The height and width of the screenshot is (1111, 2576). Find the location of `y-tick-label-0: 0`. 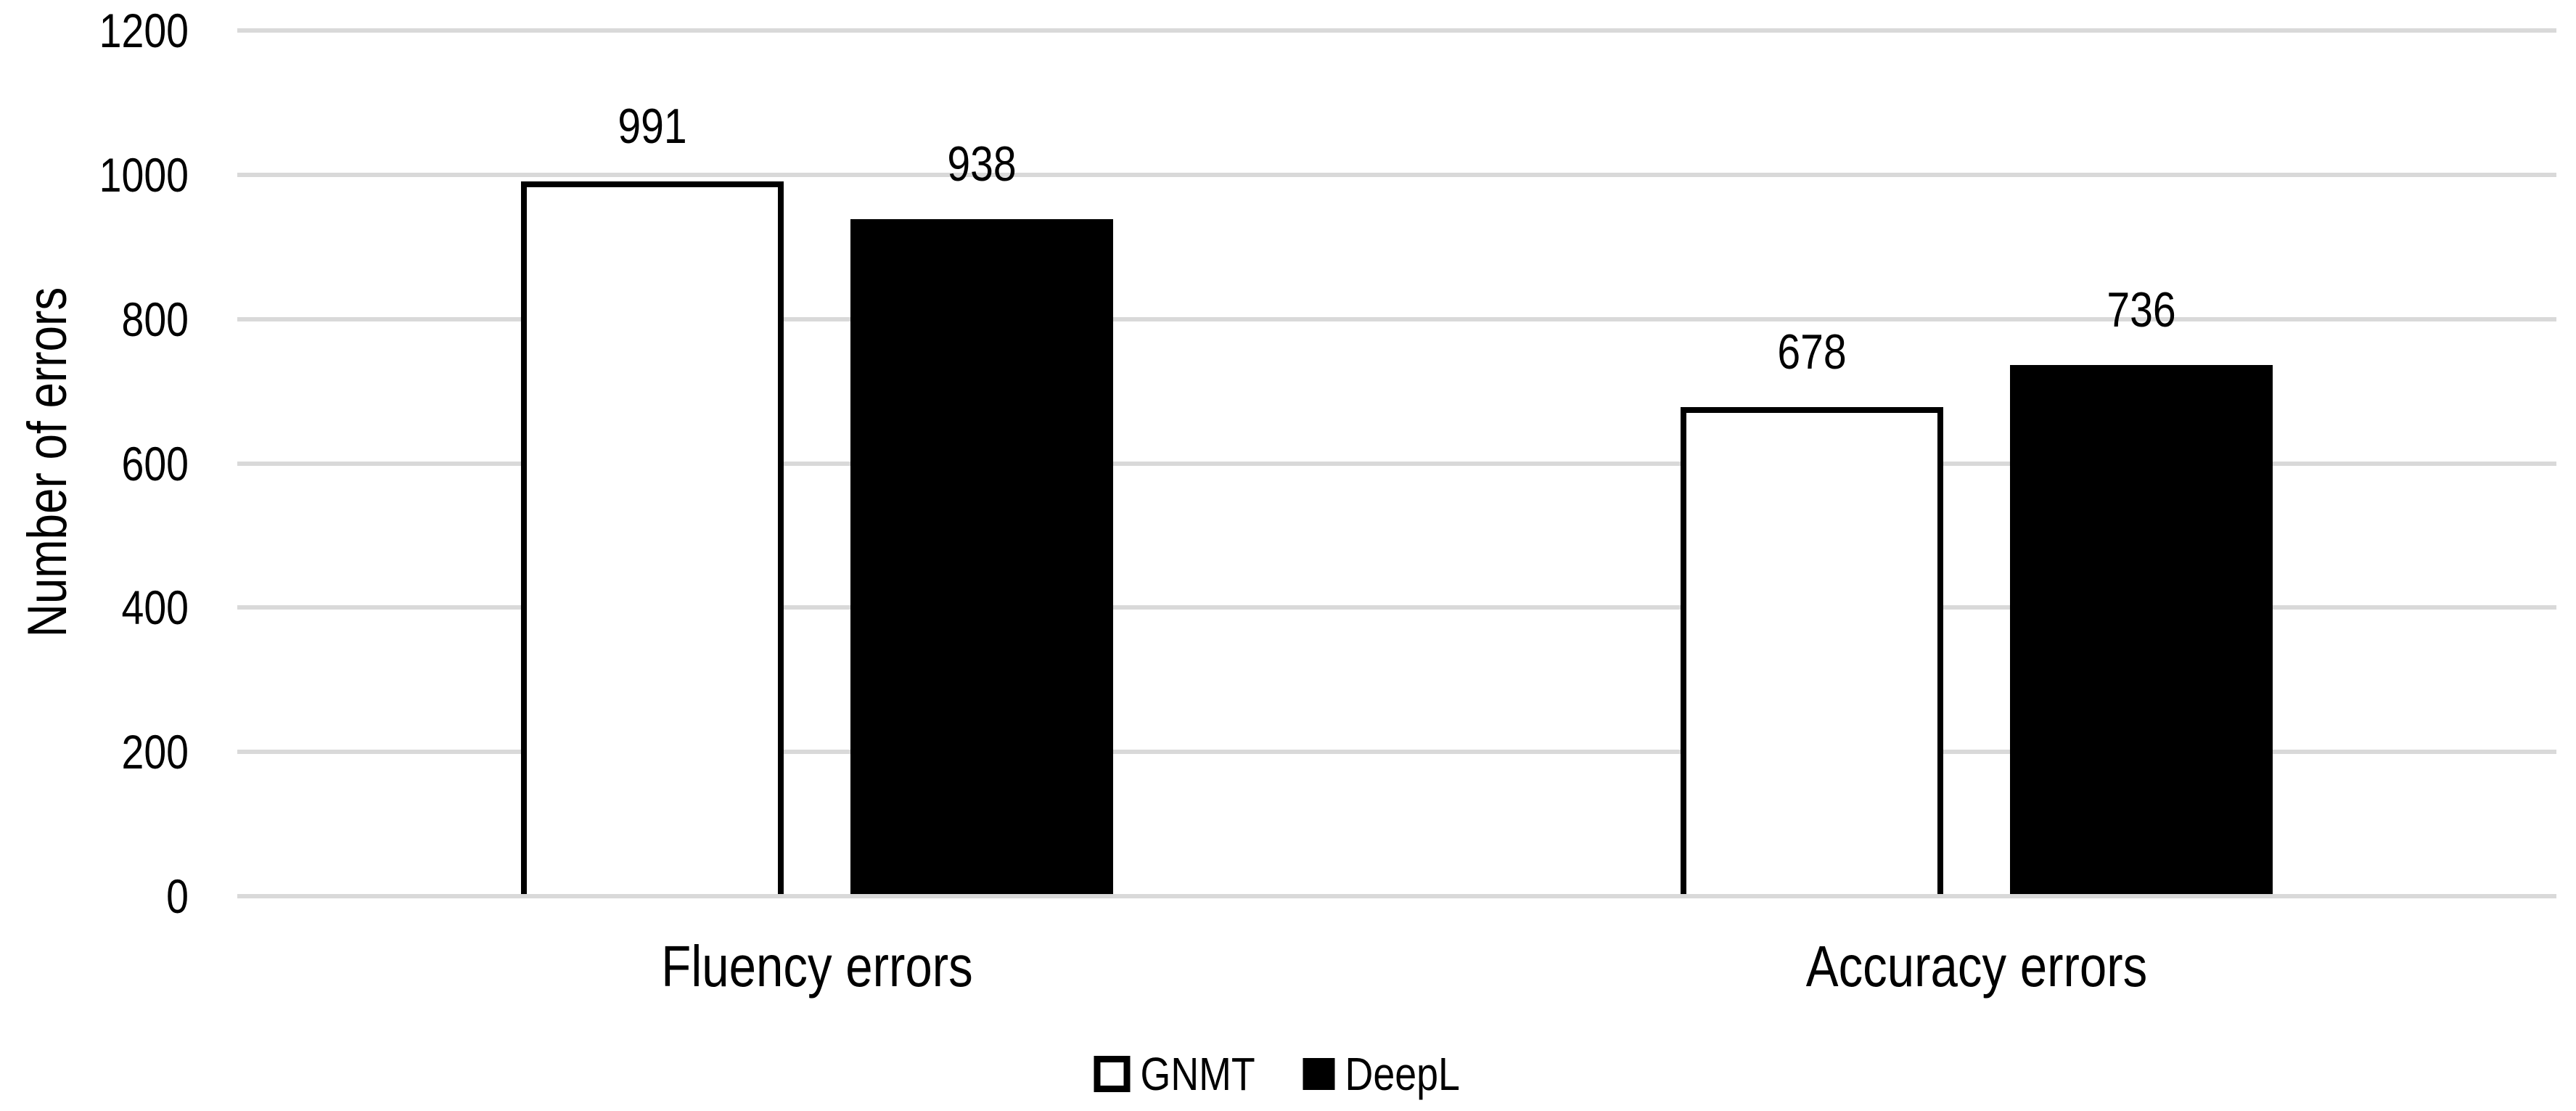

y-tick-label-0: 0 is located at coordinates (177, 896).